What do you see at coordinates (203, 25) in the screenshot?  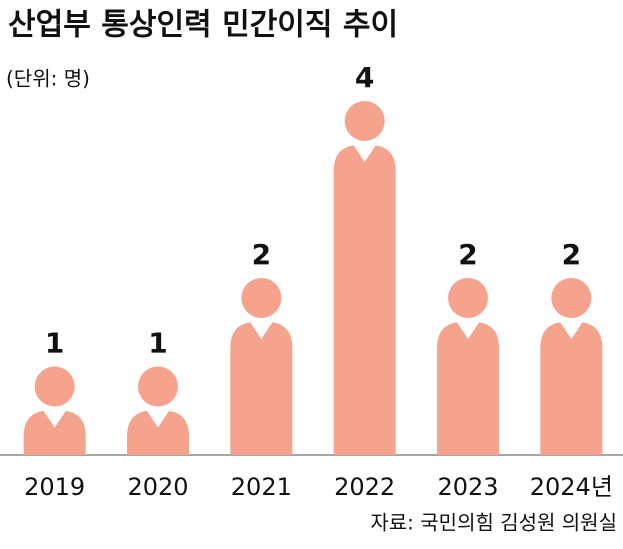 I see `chart-title: 산업부 통상인력 민간이직 추이` at bounding box center [203, 25].